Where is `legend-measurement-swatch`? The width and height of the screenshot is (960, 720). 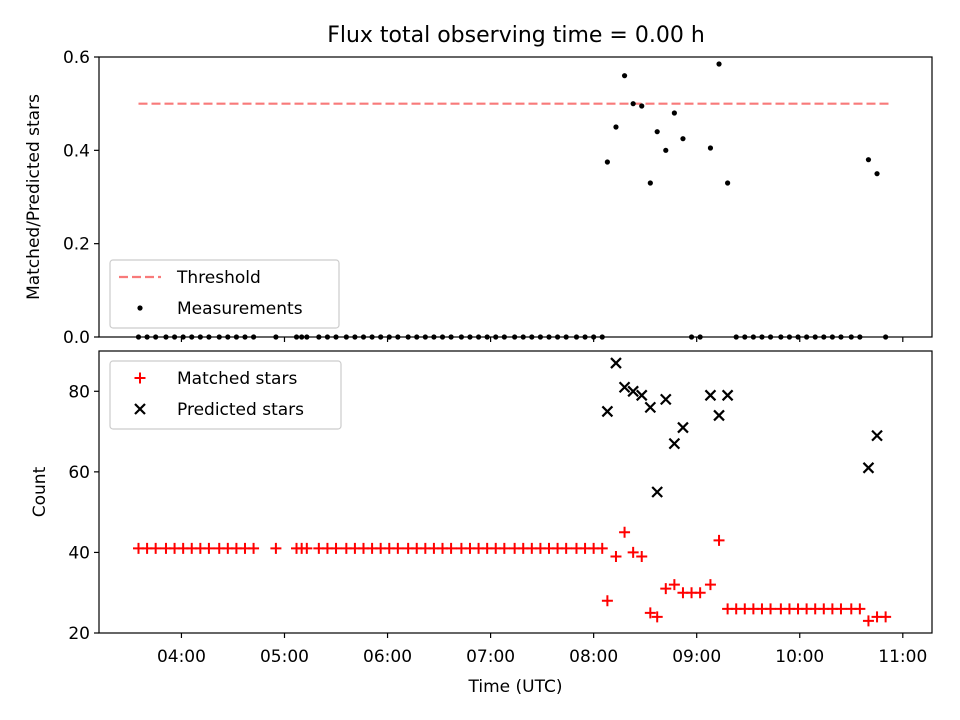
legend-measurement-swatch is located at coordinates (140, 308).